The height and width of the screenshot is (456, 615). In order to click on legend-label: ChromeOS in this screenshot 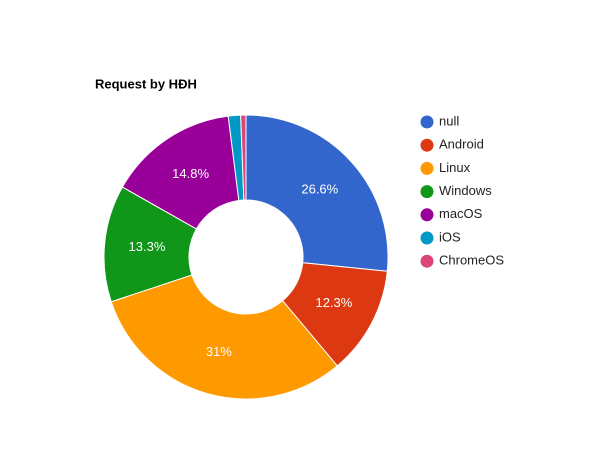, I will do `click(471, 260)`.